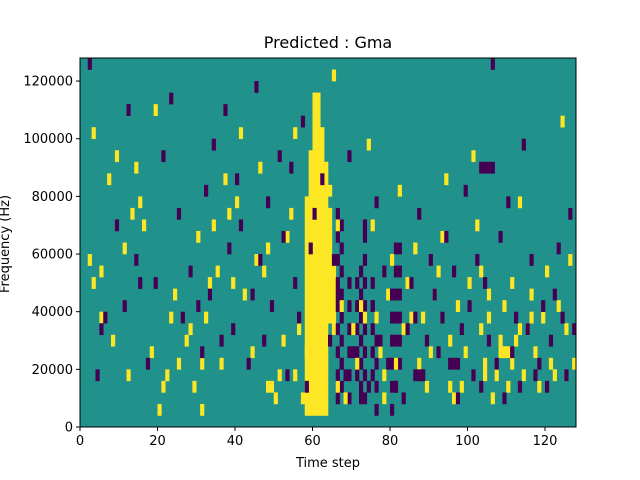 The height and width of the screenshot is (480, 640). What do you see at coordinates (52, 312) in the screenshot?
I see `y-tick-label: 40000` at bounding box center [52, 312].